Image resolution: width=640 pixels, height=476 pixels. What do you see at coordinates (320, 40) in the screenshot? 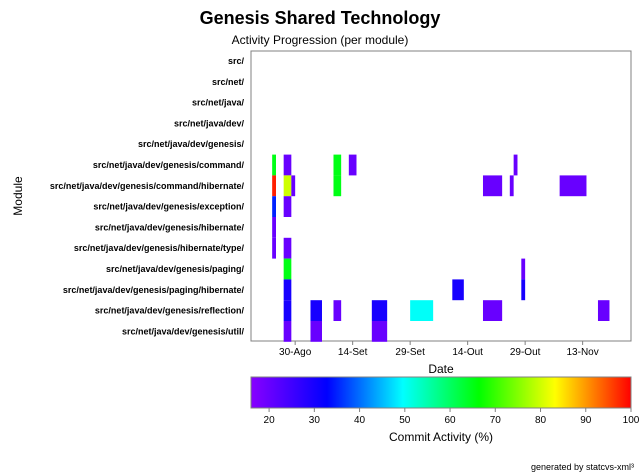
I see `chart-subtitle: Activity Progression (per module)` at bounding box center [320, 40].